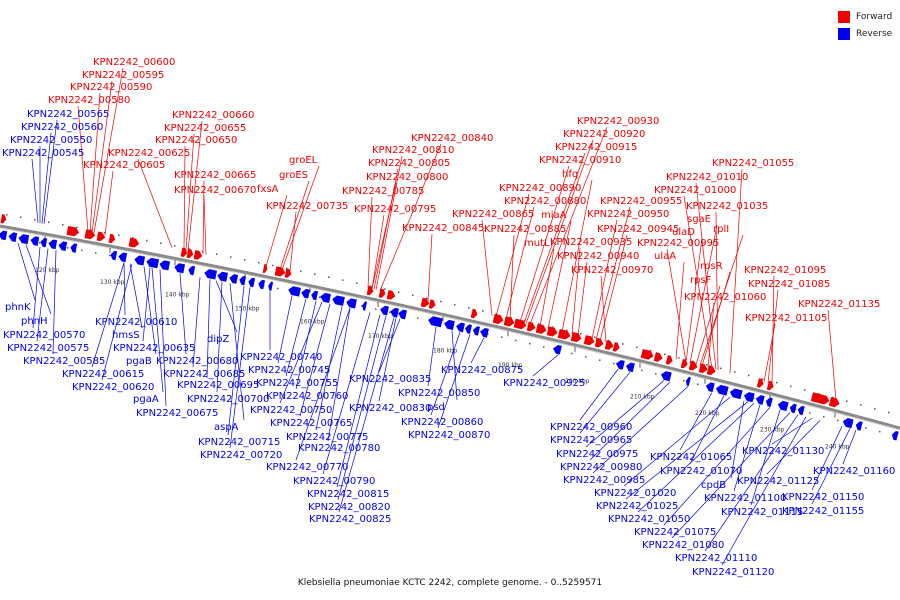 This screenshot has height=600, width=900. Describe the element at coordinates (716, 558) in the screenshot. I see `gene-label-reverse: KPN2242_01110` at that location.